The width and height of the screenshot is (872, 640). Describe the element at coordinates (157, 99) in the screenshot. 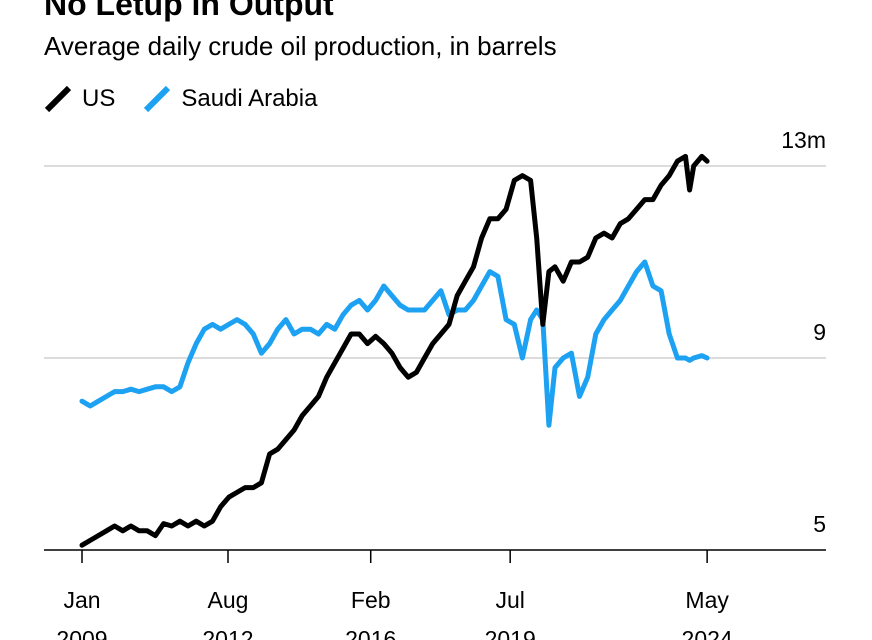

I see `legend-swatch-saudi-arabia` at that location.